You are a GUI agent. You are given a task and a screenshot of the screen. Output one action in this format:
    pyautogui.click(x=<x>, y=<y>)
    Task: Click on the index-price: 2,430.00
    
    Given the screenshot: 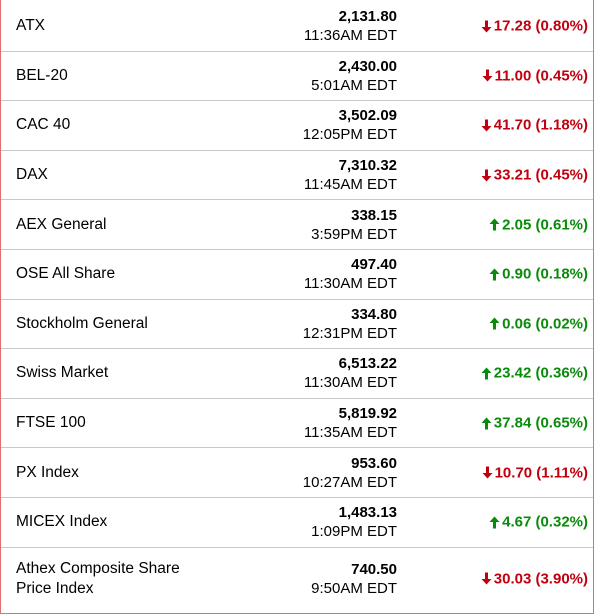 What is the action you would take?
    pyautogui.click(x=367, y=66)
    